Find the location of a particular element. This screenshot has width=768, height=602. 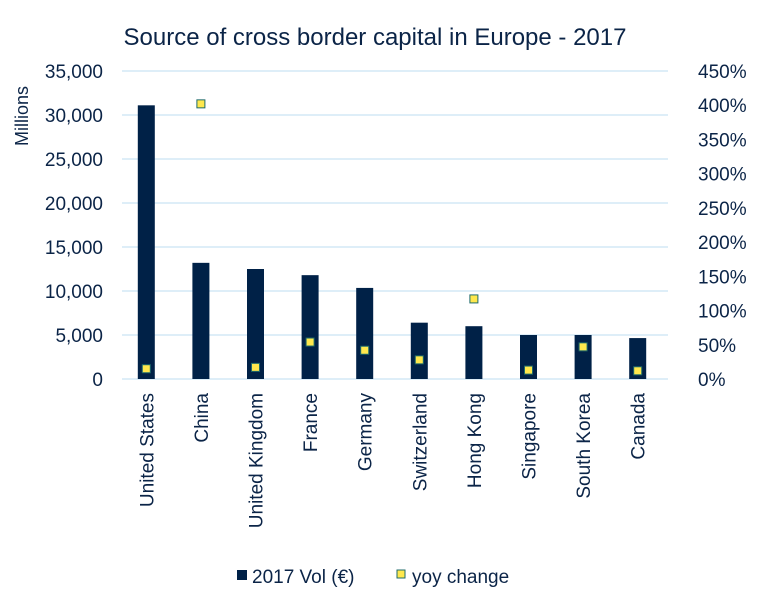

bar-united-states is located at coordinates (146, 242).